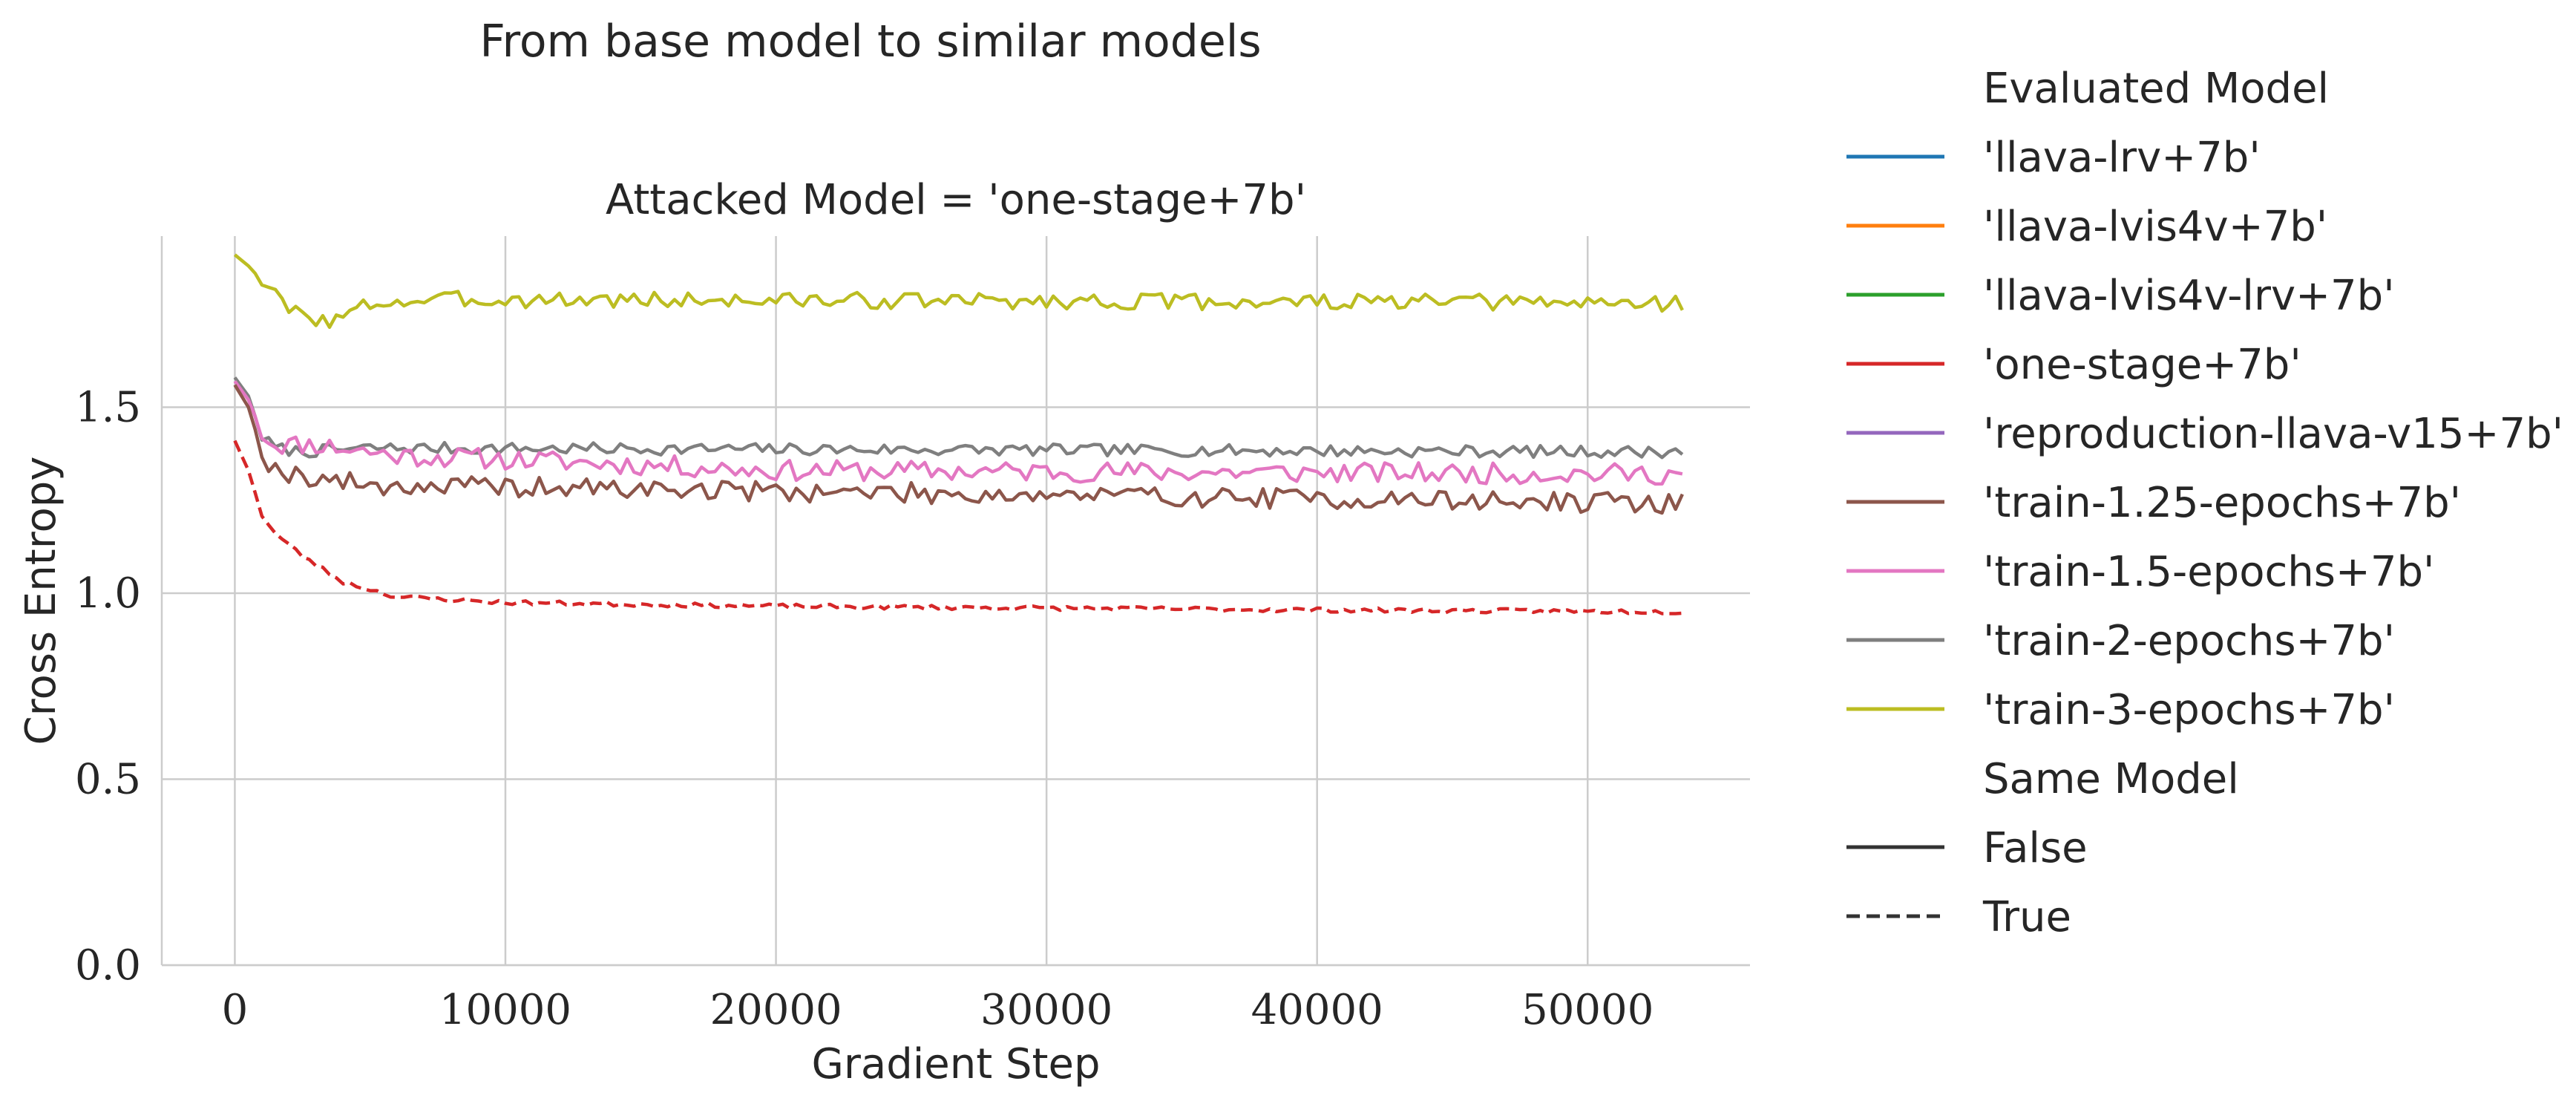 This screenshot has height=1104, width=2576. Describe the element at coordinates (2035, 848) in the screenshot. I see `legend-style-label: False` at that location.